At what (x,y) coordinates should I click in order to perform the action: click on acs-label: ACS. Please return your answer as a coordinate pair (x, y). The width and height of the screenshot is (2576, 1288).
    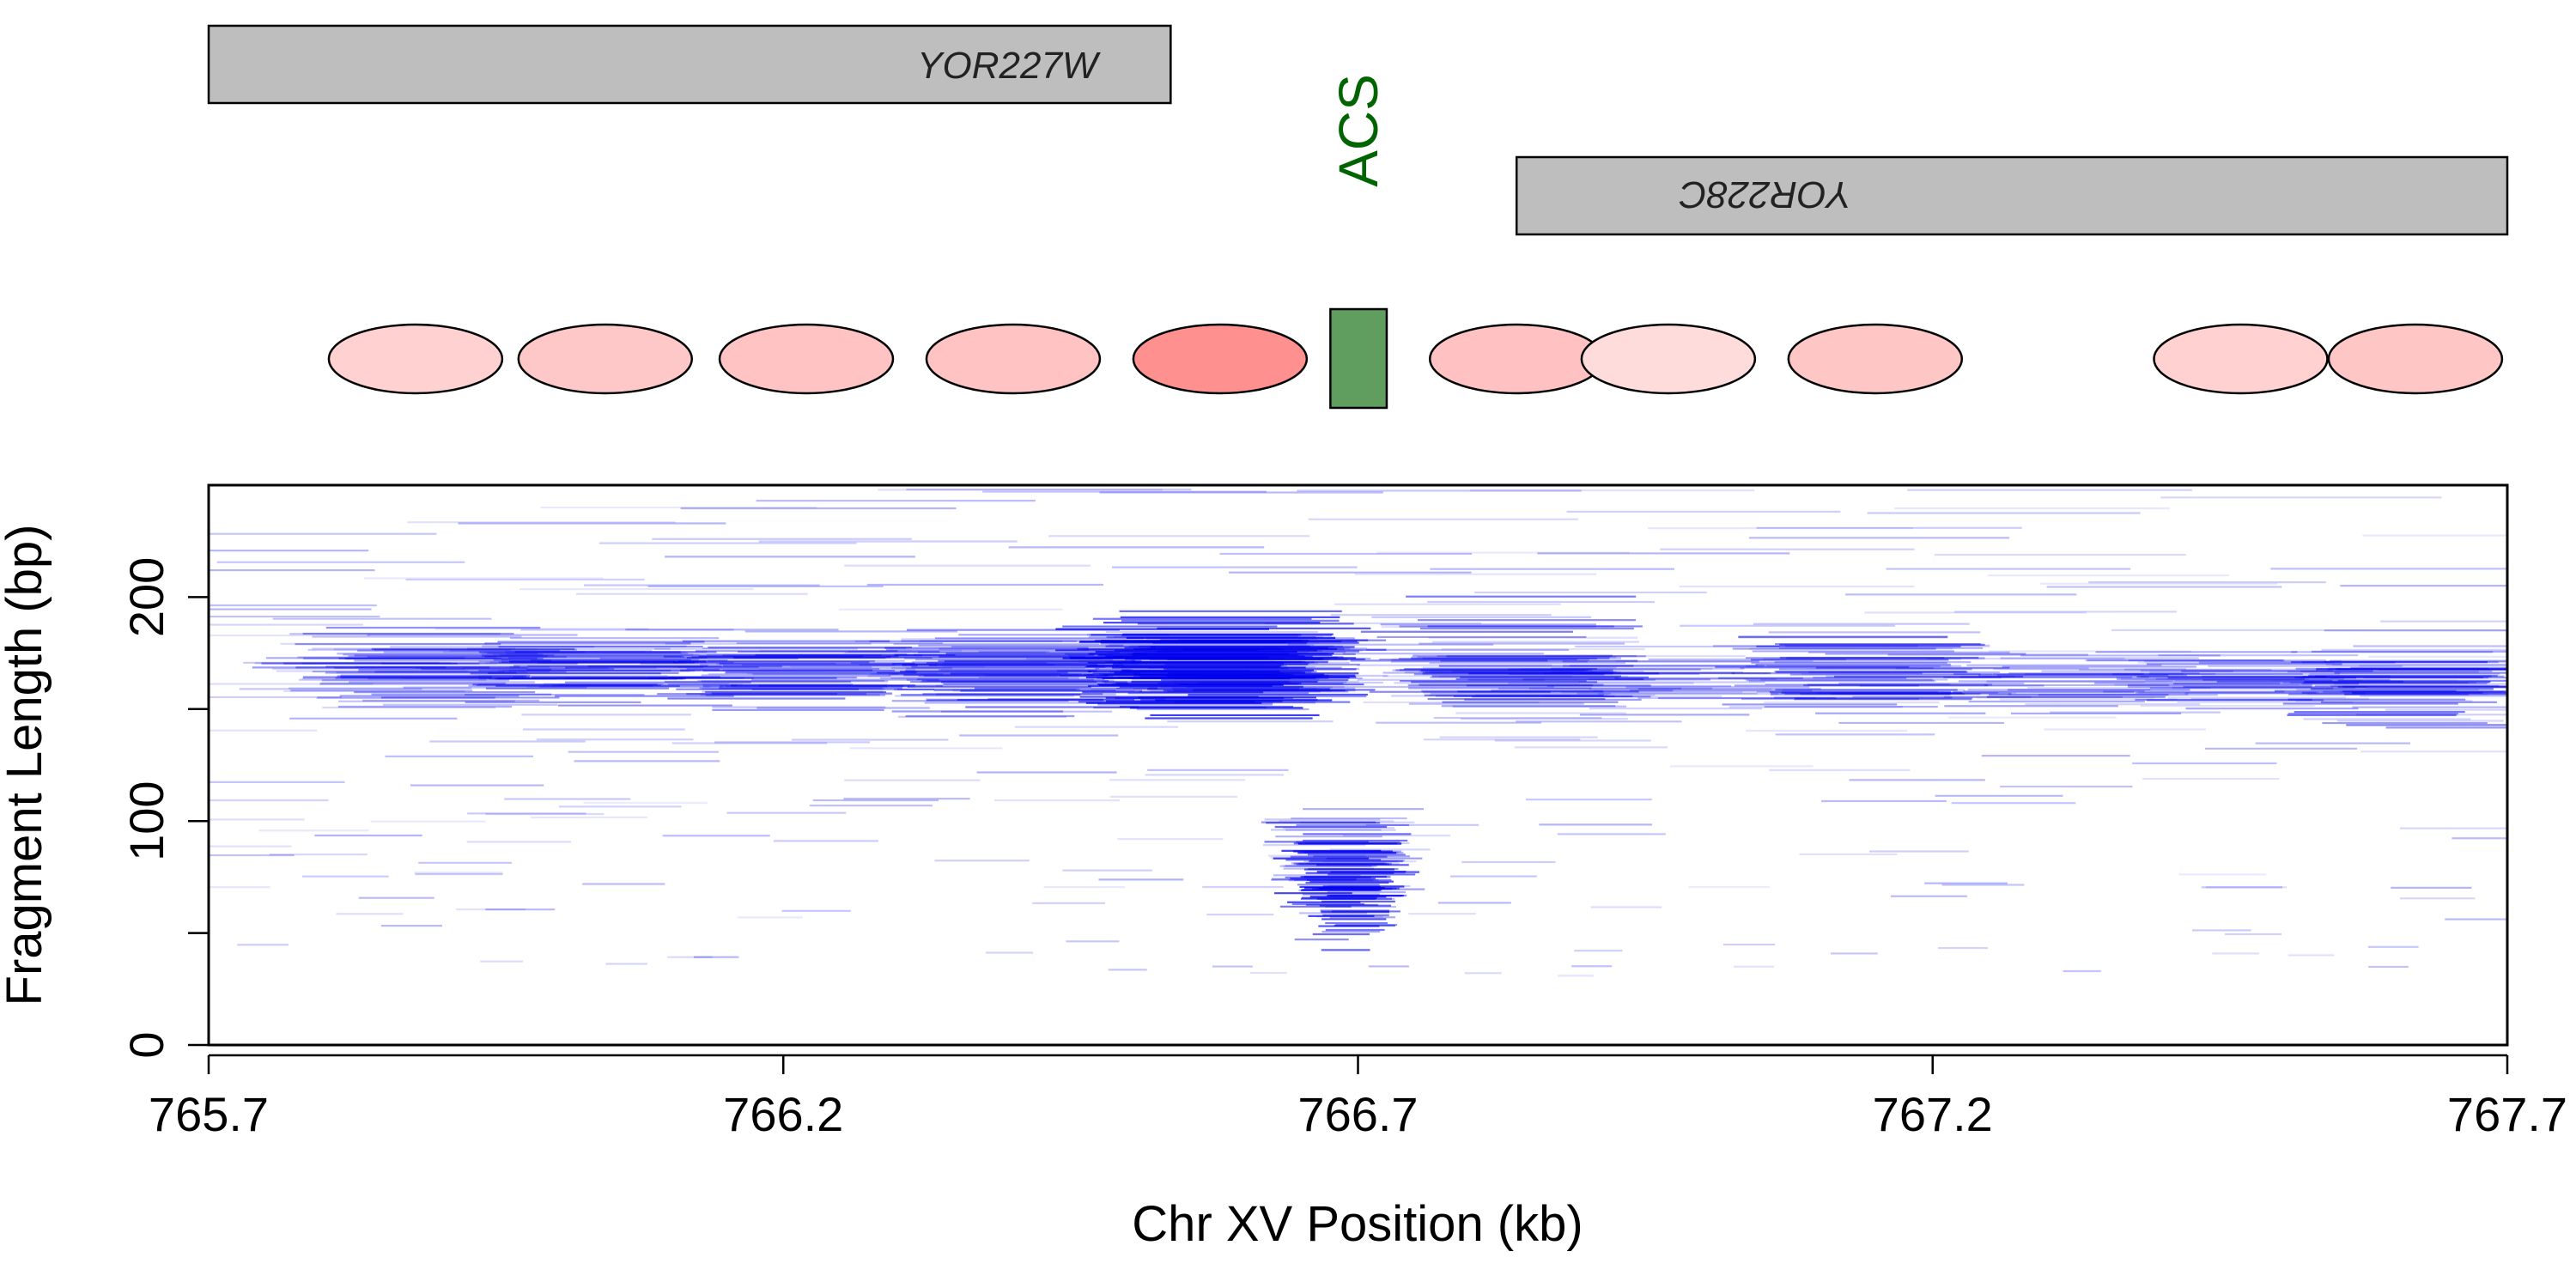
    Looking at the image, I should click on (1358, 130).